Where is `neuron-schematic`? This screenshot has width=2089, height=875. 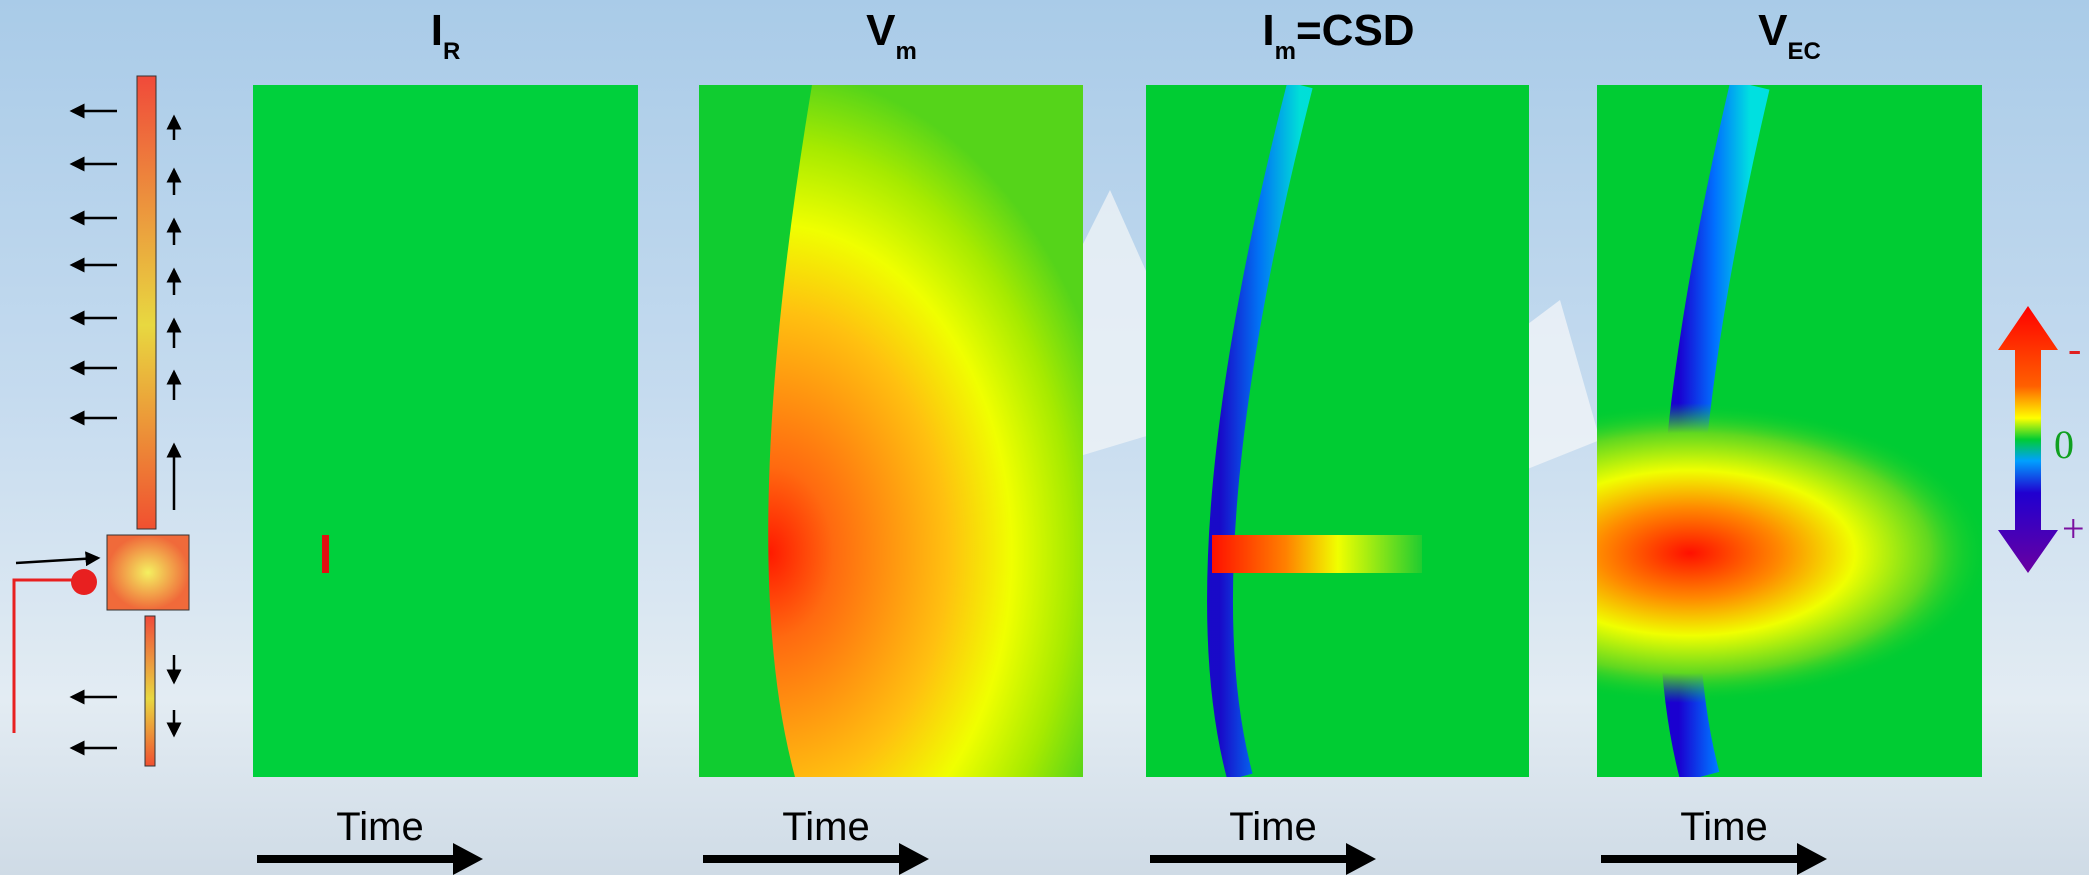 neuron-schematic is located at coordinates (101, 421).